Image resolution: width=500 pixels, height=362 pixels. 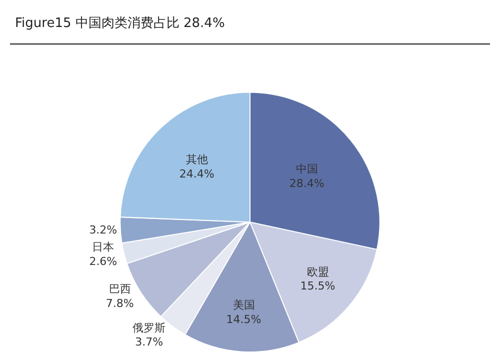 What do you see at coordinates (196, 174) in the screenshot?
I see `data-label: 24.4%` at bounding box center [196, 174].